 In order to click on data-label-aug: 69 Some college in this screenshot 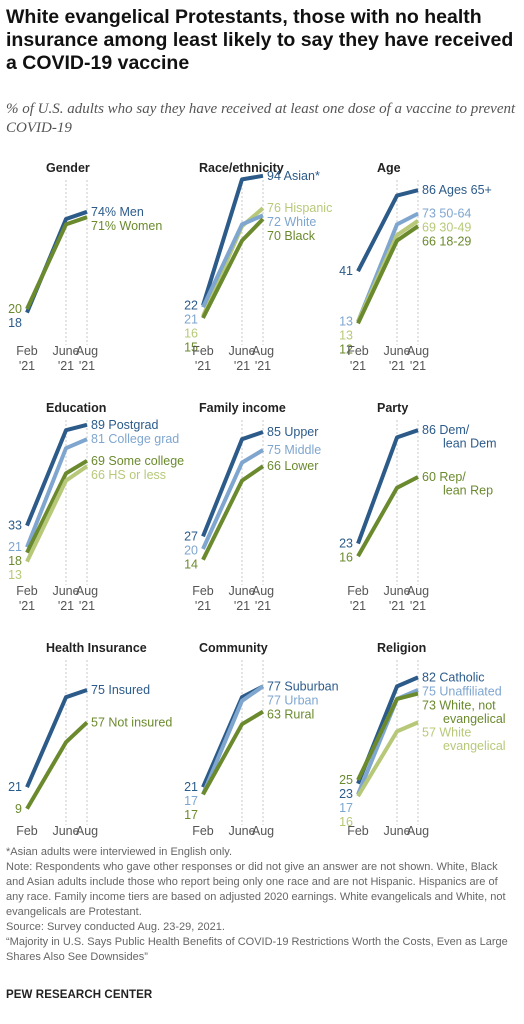, I will do `click(137, 461)`.